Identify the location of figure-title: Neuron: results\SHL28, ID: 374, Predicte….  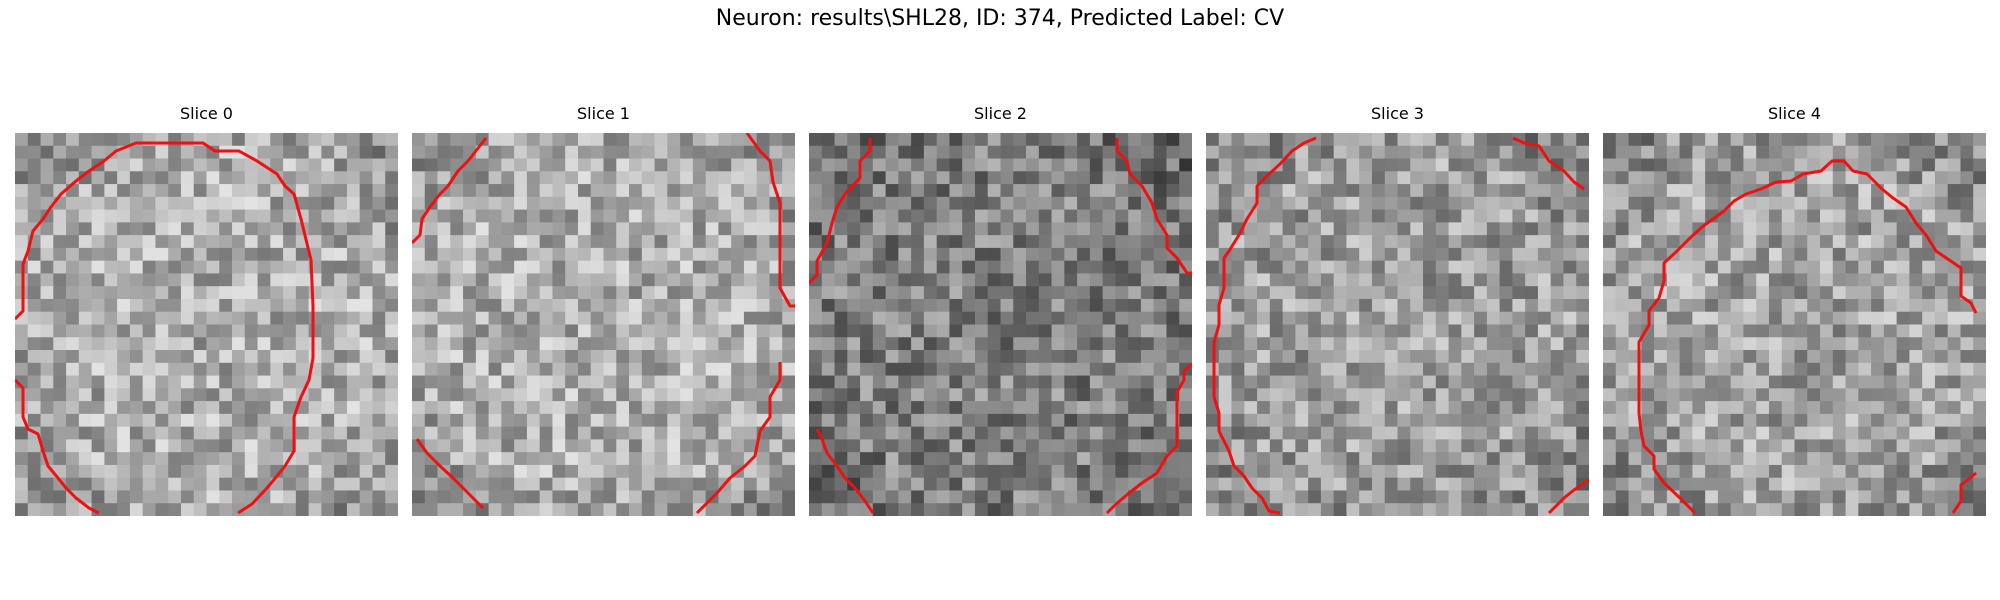
(1000, 18).